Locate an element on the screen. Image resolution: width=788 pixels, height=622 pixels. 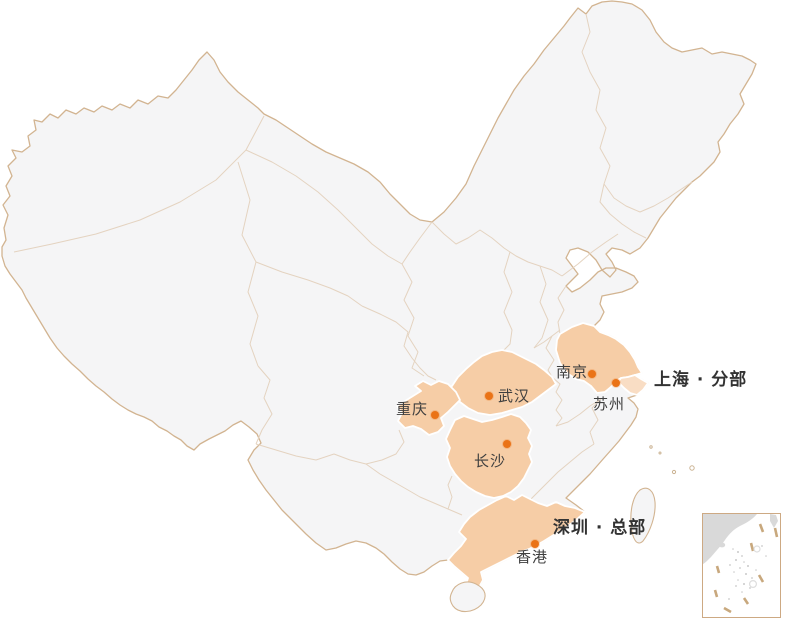
taiwan-island is located at coordinates (643, 515).